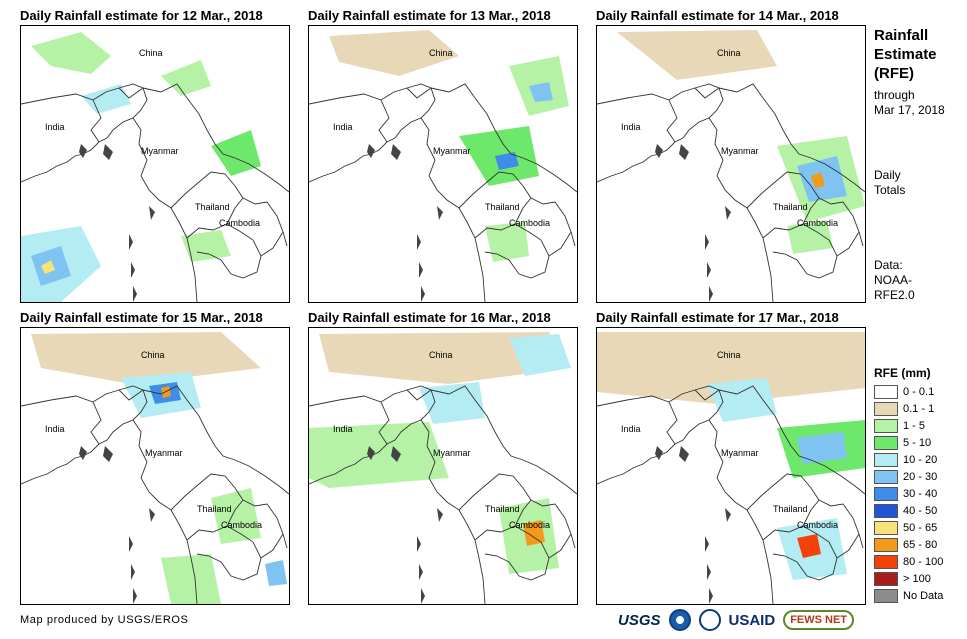  What do you see at coordinates (894, 95) in the screenshot?
I see `through-text: through` at bounding box center [894, 95].